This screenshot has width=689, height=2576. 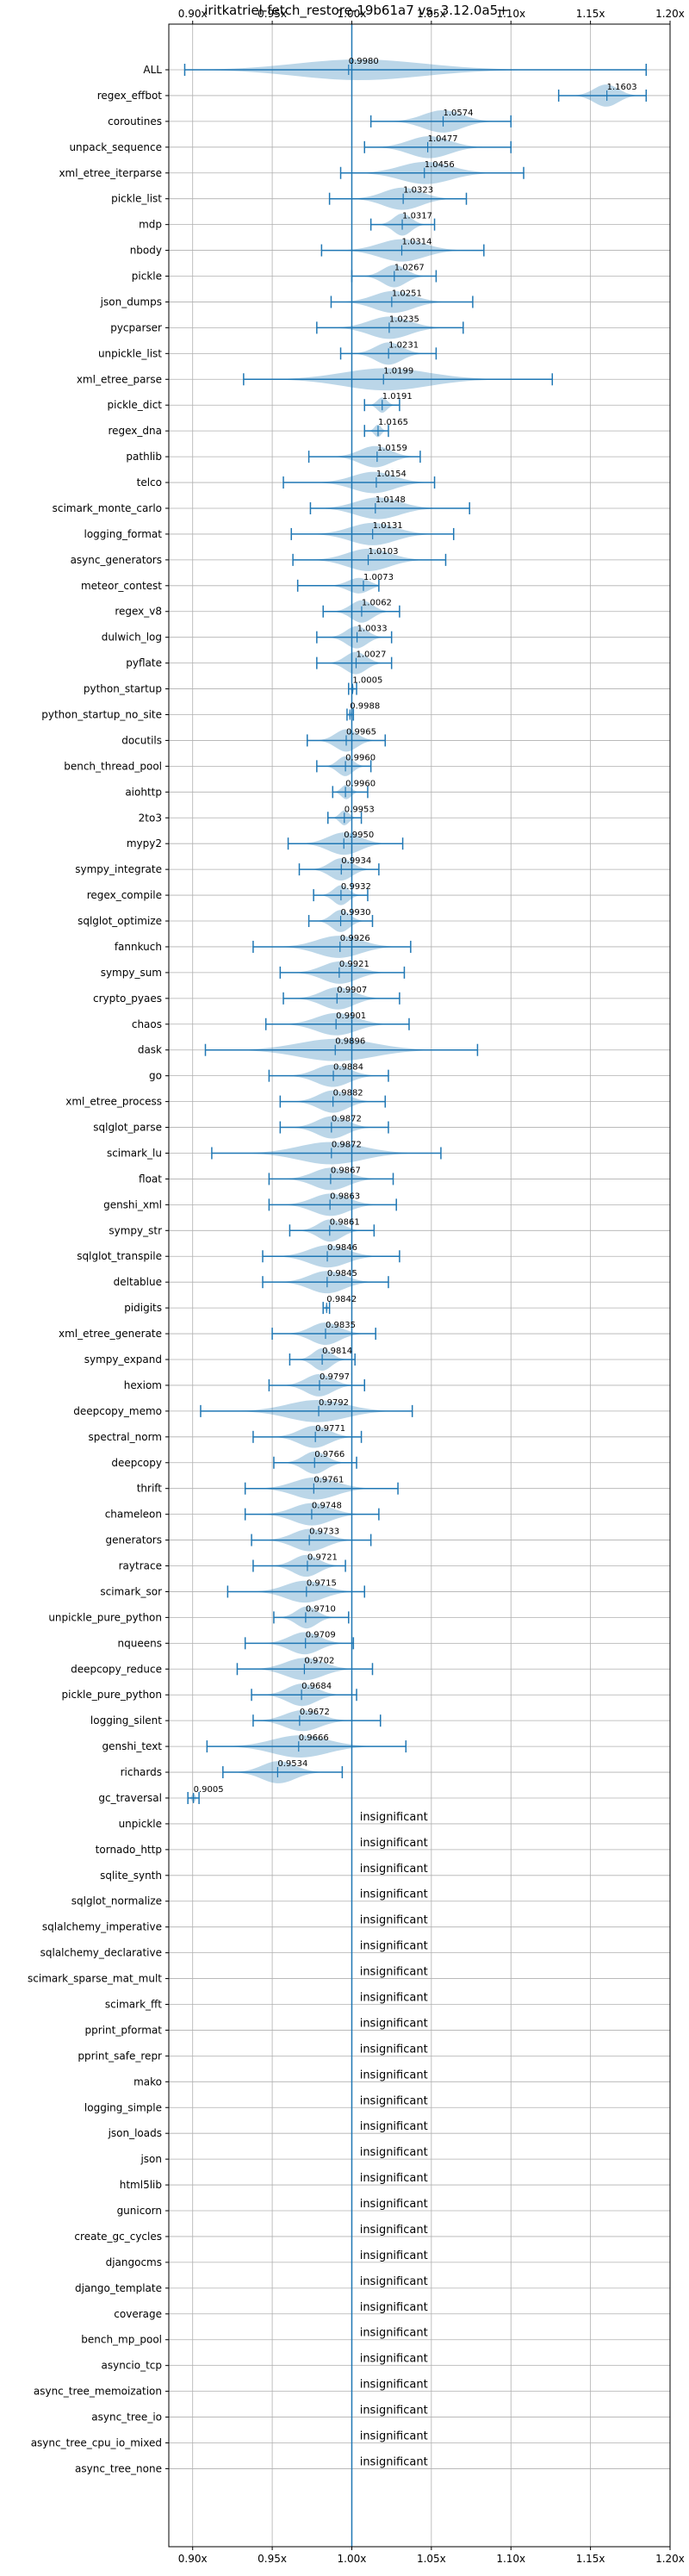 I want to click on mean-value-label: 1.0005, so click(x=367, y=681).